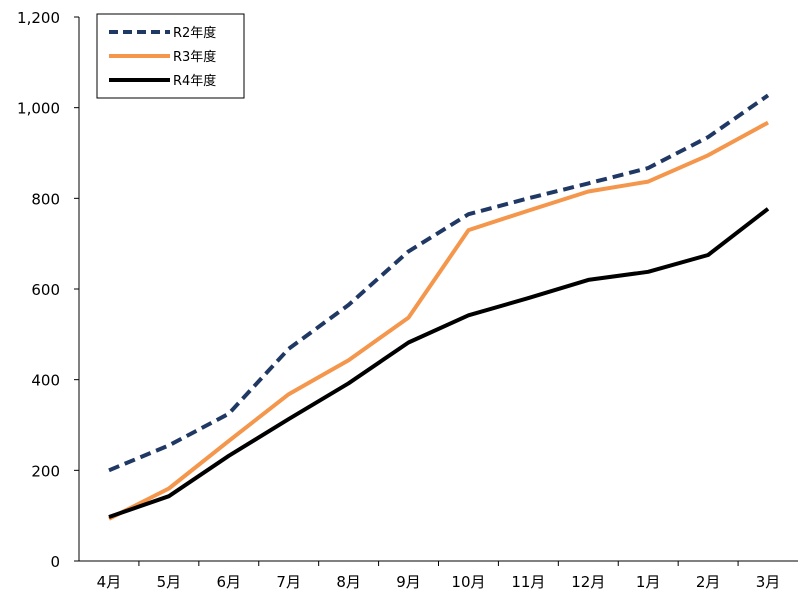  What do you see at coordinates (768, 582) in the screenshot?
I see `x-tick-label: 3月` at bounding box center [768, 582].